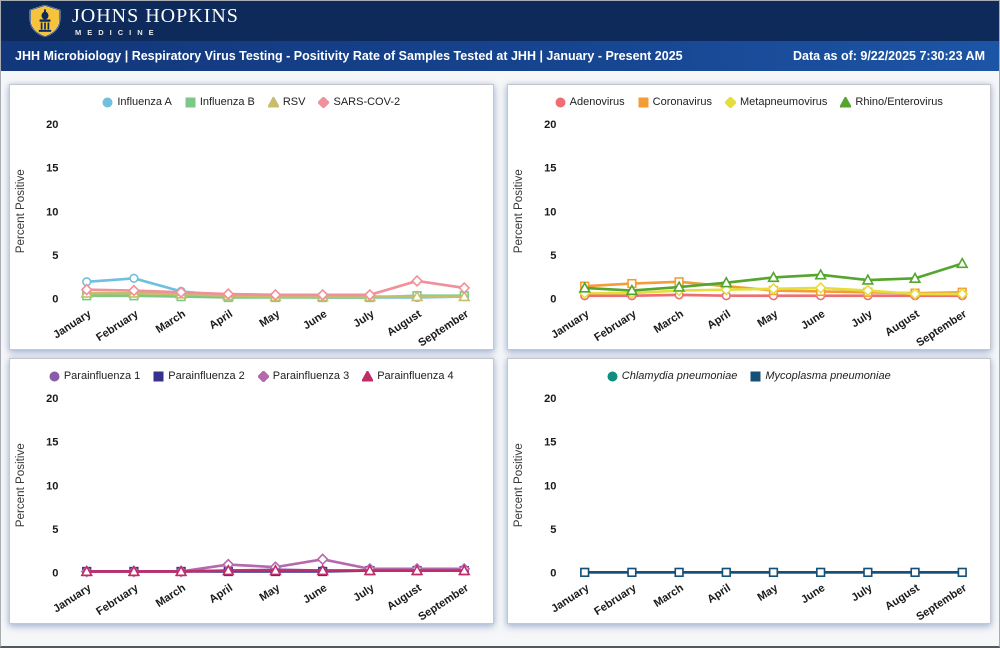  I want to click on legend-item-adenovirus: Adenovirus, so click(590, 102).